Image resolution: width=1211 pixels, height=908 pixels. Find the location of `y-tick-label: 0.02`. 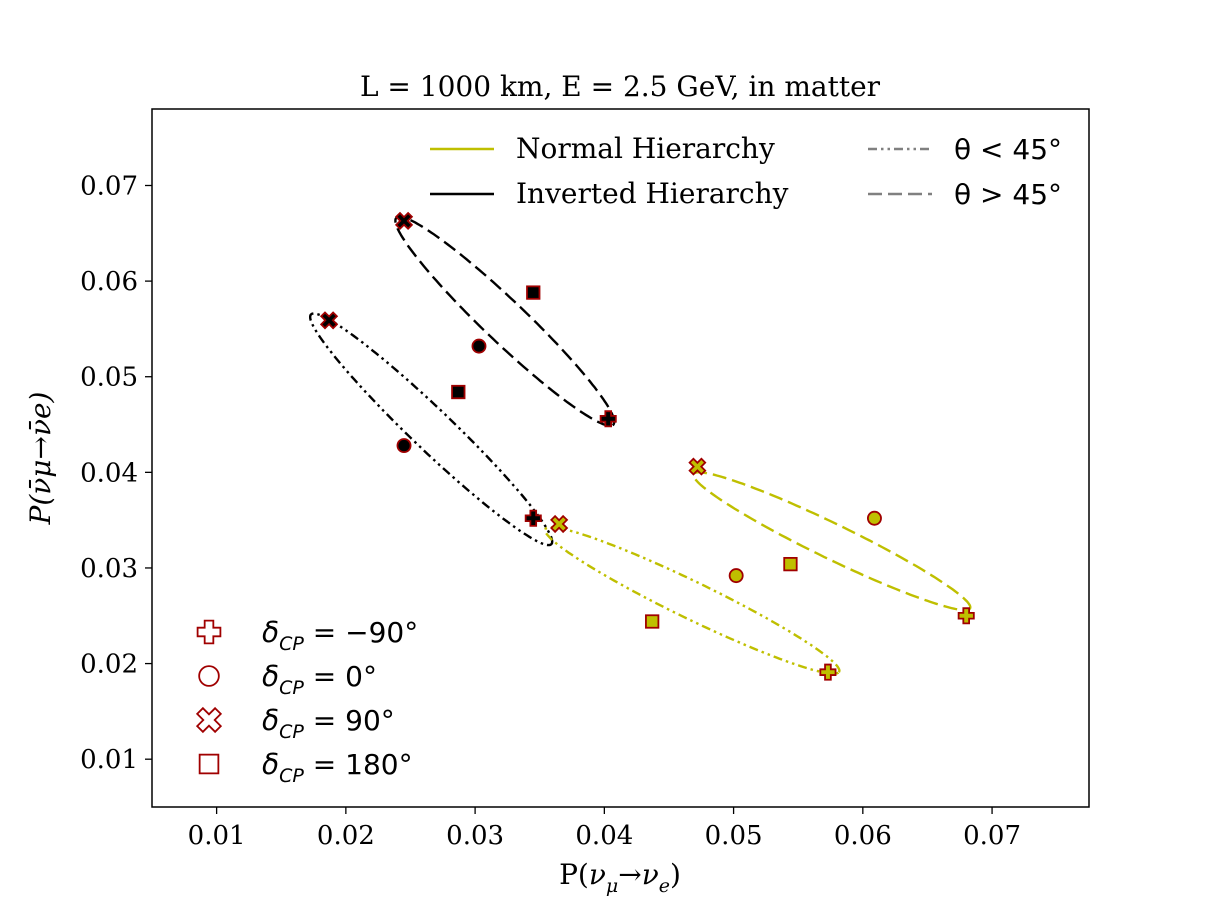

y-tick-label: 0.02 is located at coordinates (109, 665).